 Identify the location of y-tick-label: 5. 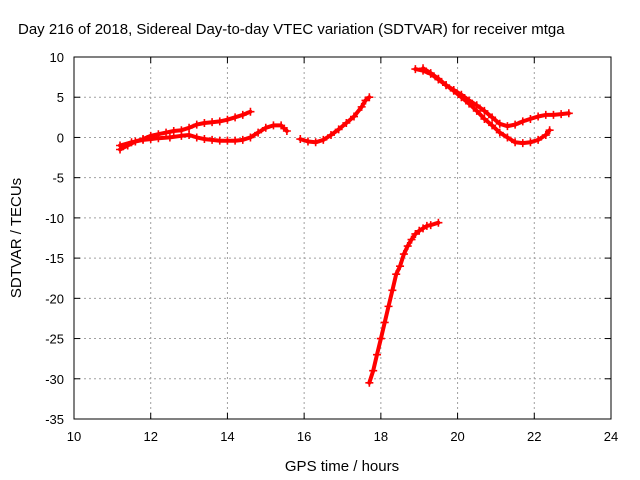
(60, 97).